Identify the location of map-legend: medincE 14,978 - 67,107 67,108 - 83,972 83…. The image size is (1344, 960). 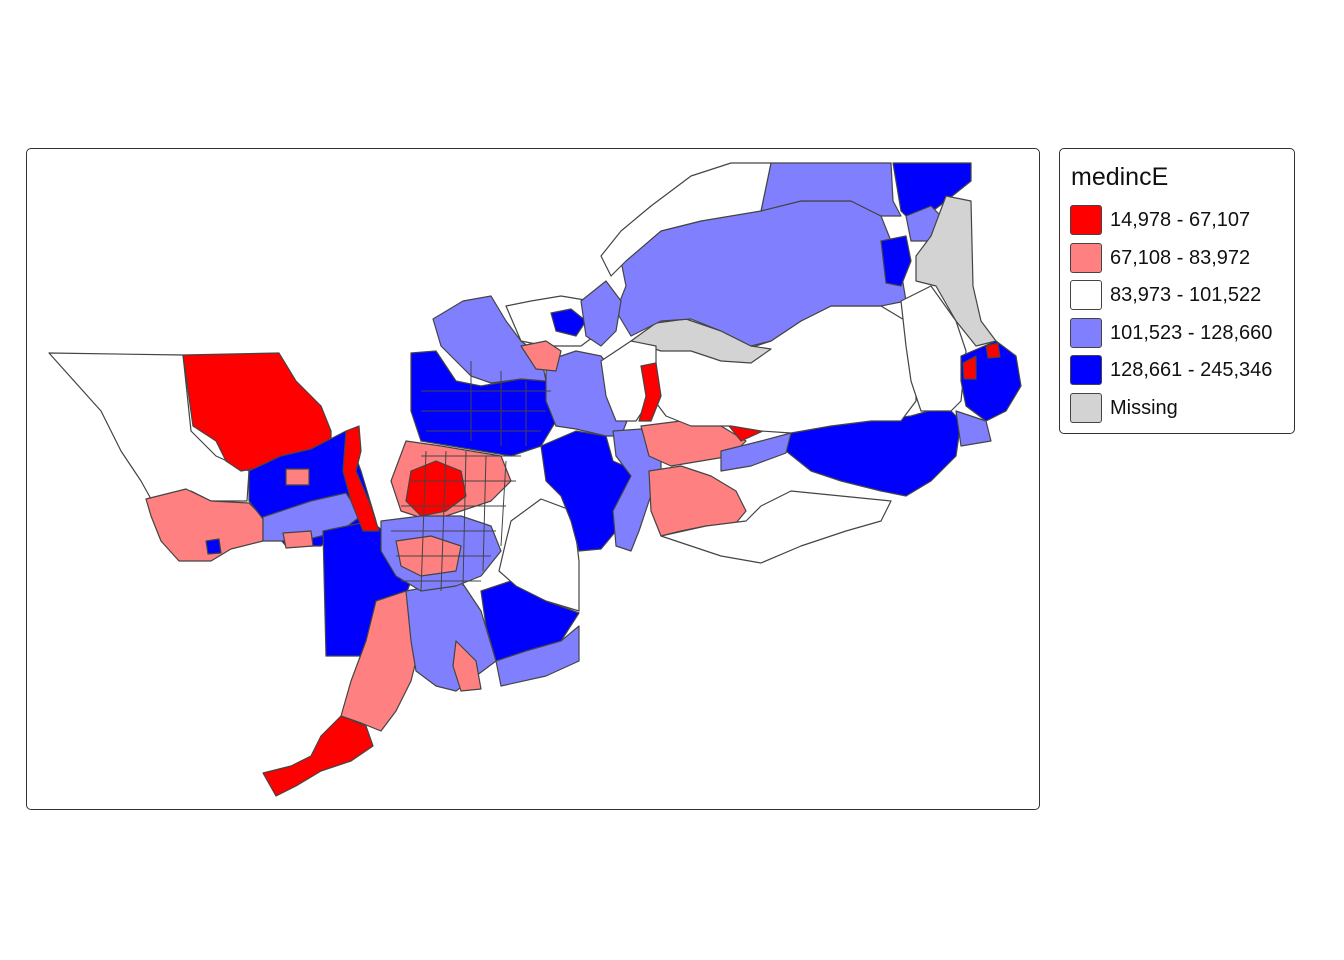
(1177, 291).